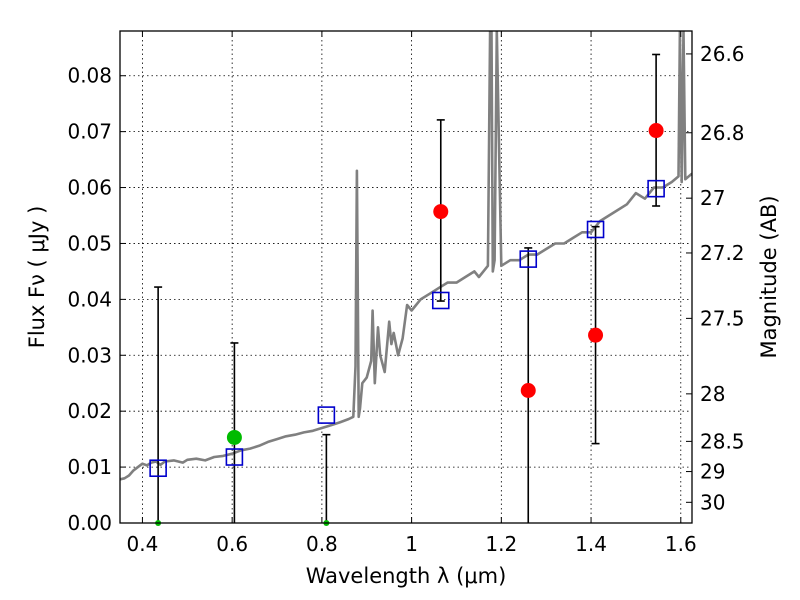 The height and width of the screenshot is (600, 800). What do you see at coordinates (89, 188) in the screenshot?
I see `y-tick-label: 0.06` at bounding box center [89, 188].